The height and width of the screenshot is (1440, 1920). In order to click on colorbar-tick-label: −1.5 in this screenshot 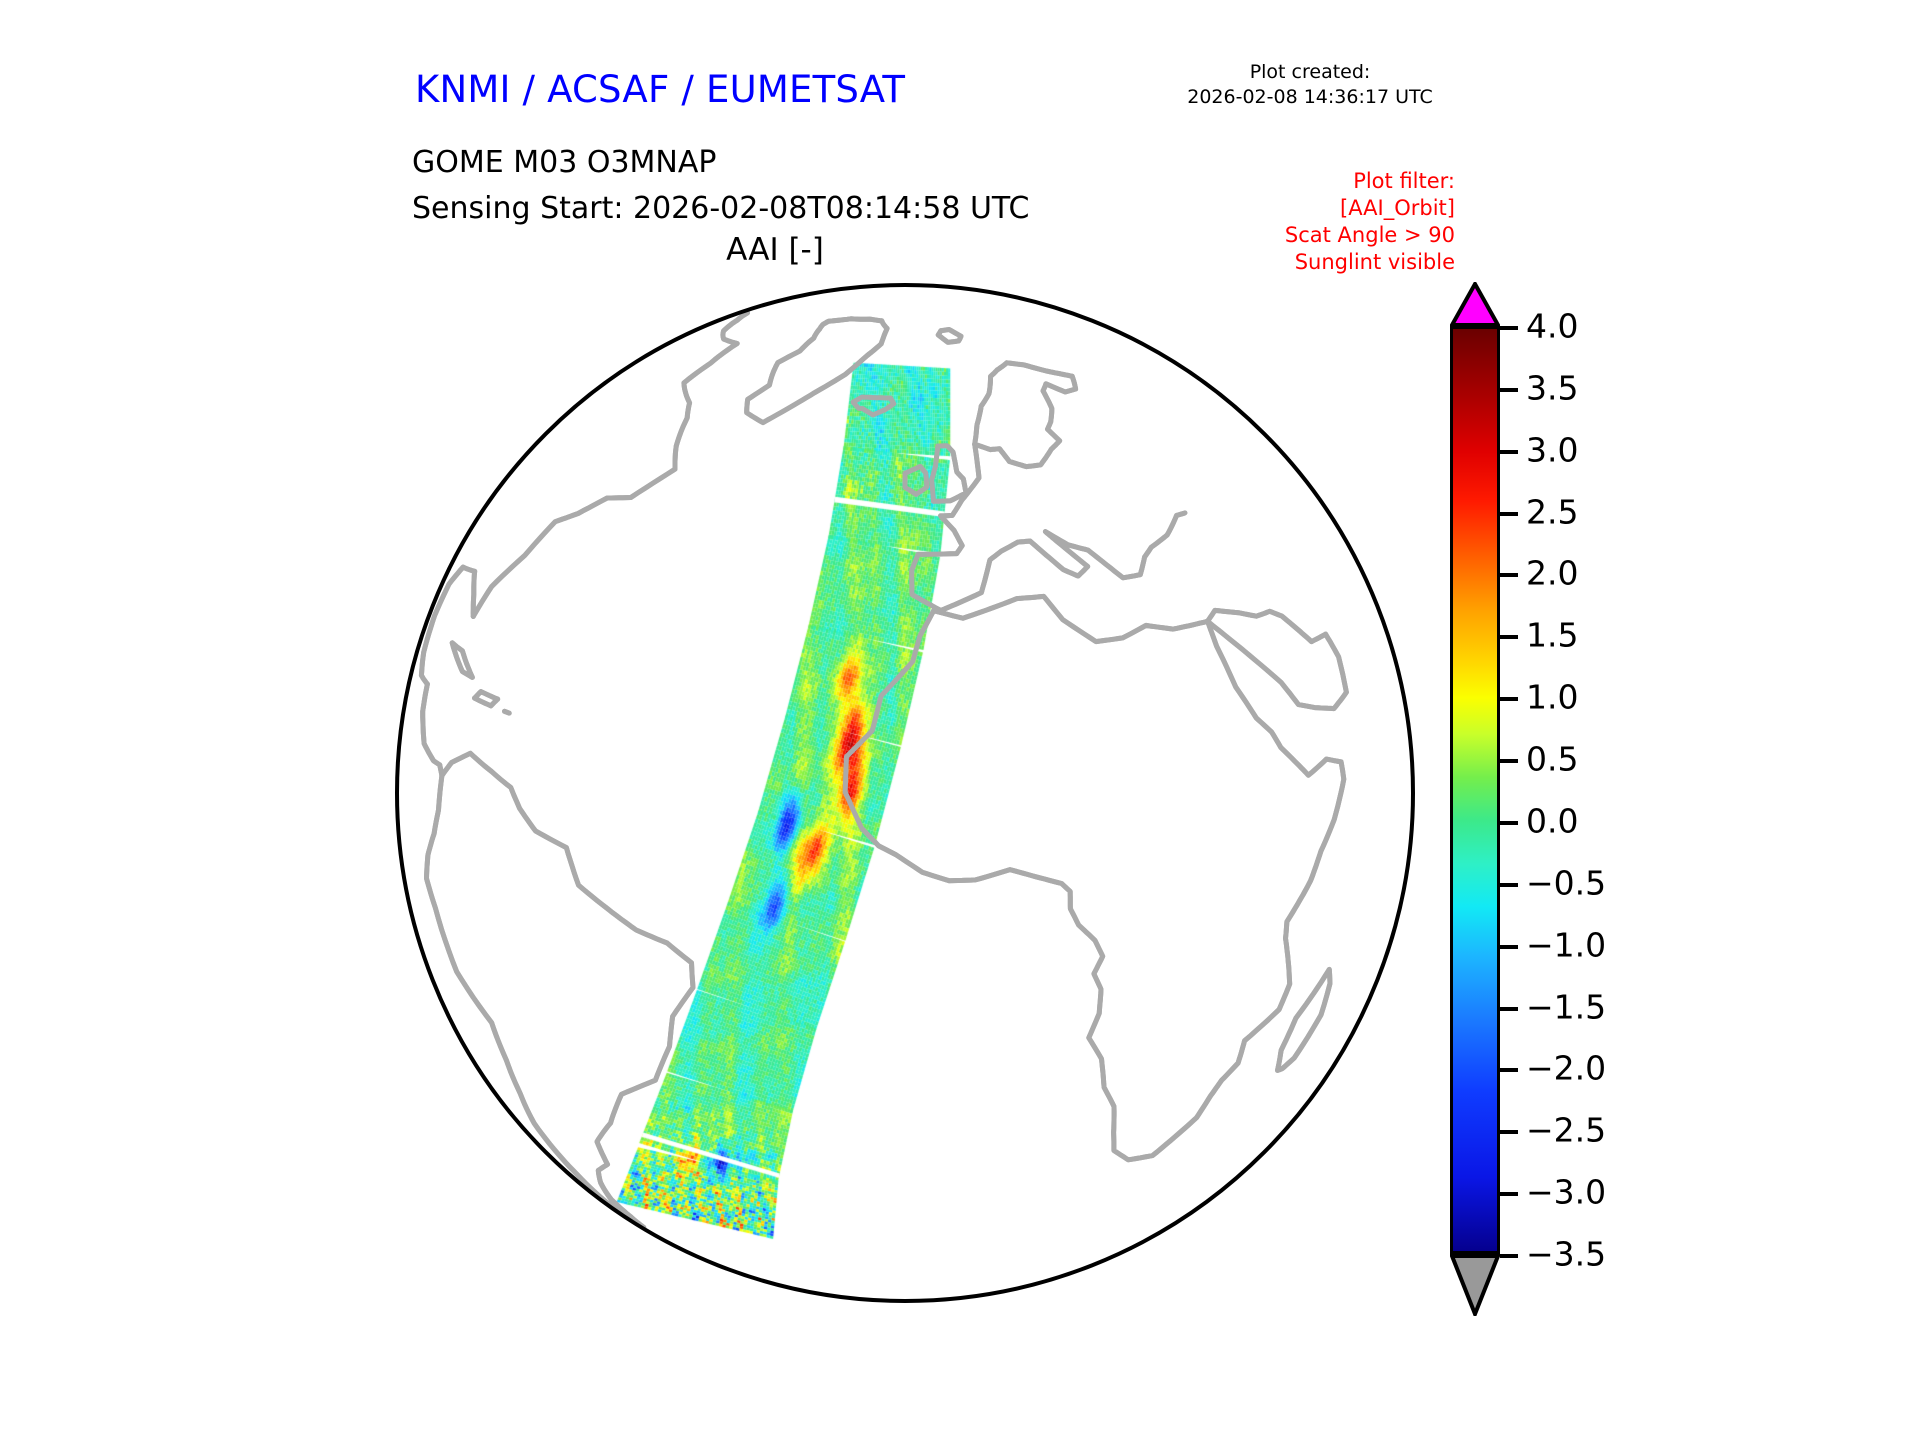, I will do `click(1566, 1007)`.